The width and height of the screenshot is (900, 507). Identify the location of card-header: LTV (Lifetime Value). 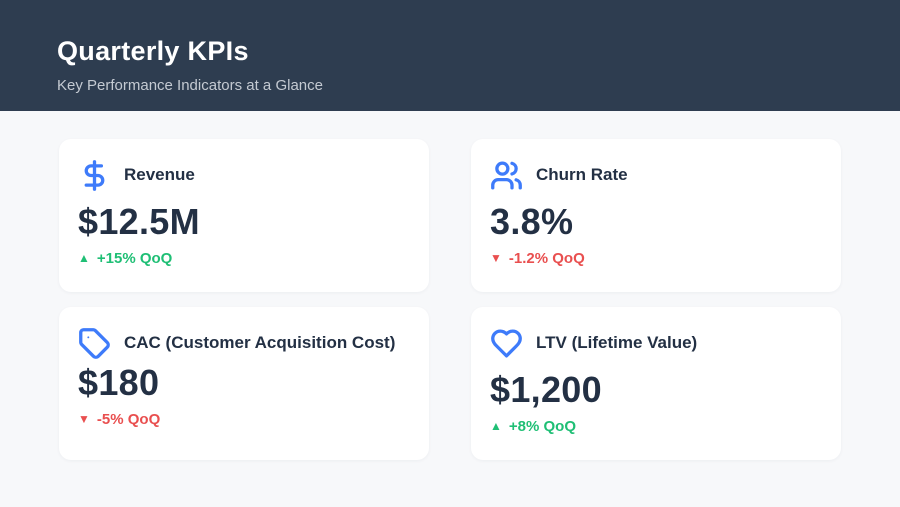
(655, 343).